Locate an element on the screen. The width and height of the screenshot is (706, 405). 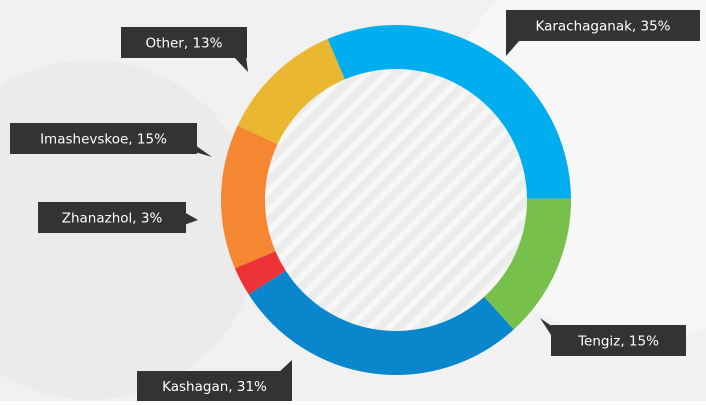
slice-label: Karachaganak, 35% is located at coordinates (602, 27).